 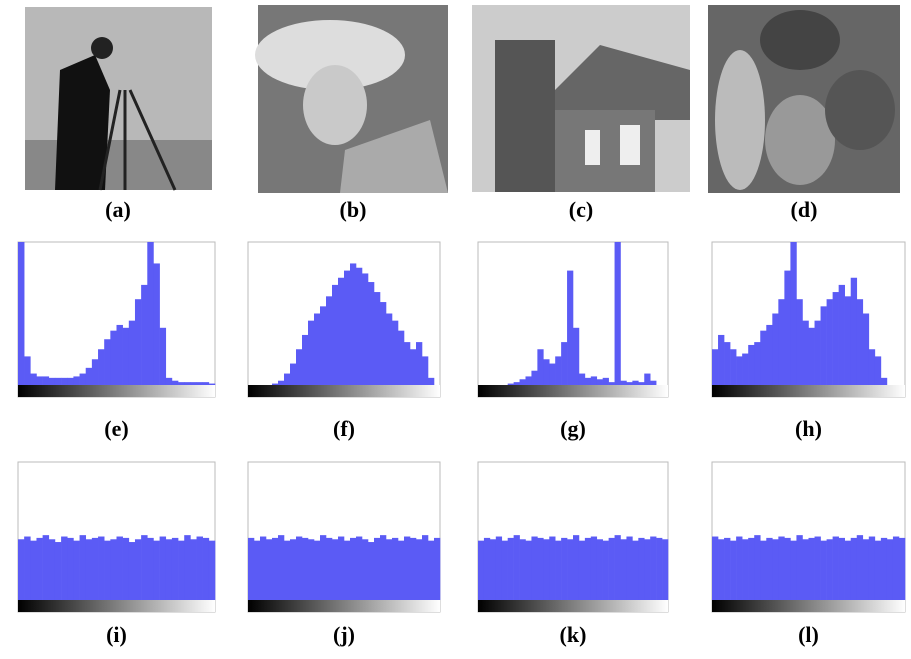 I want to click on panel-label: (l), so click(x=808, y=634).